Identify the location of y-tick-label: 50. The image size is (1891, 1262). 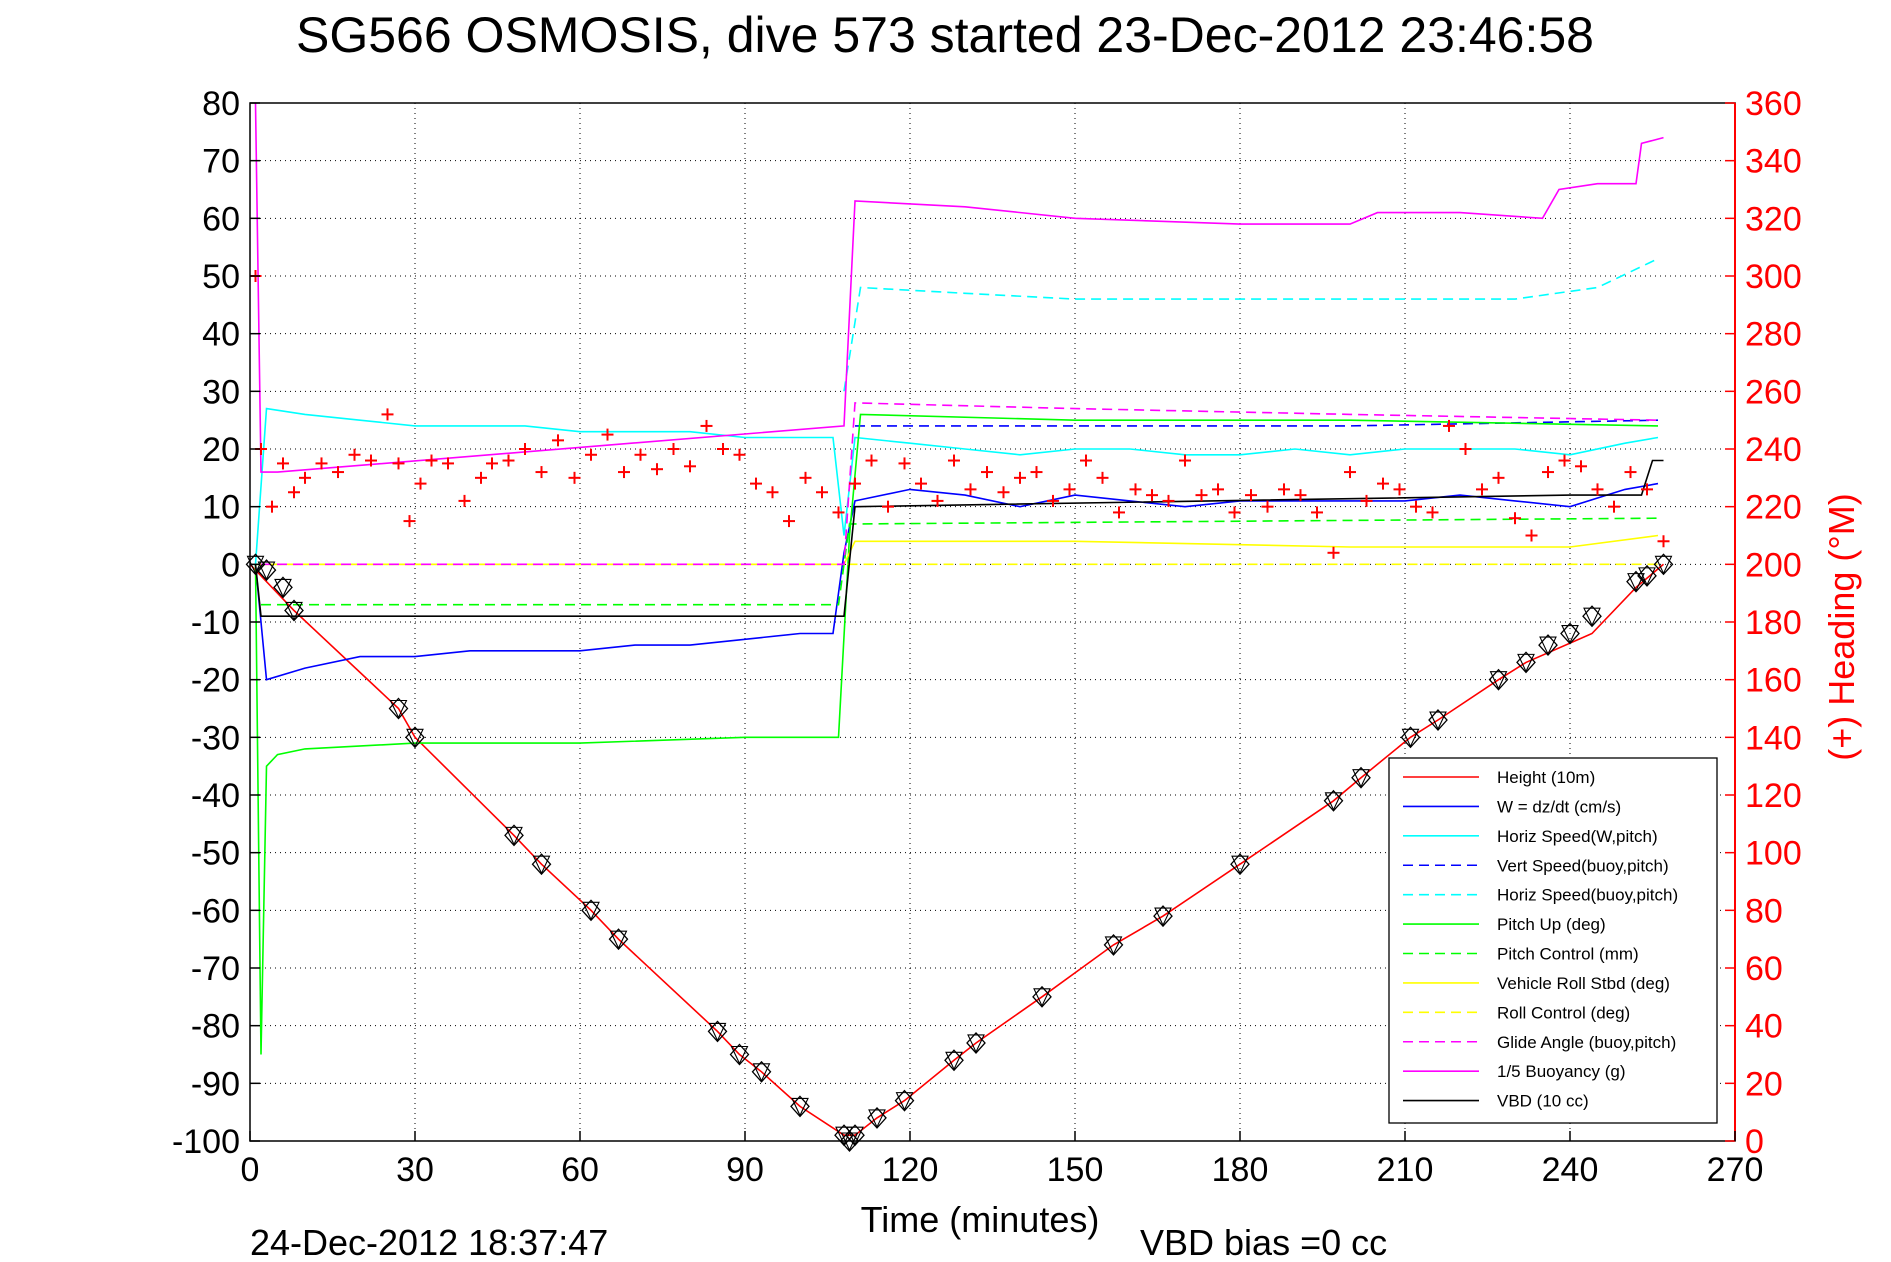
(221, 277).